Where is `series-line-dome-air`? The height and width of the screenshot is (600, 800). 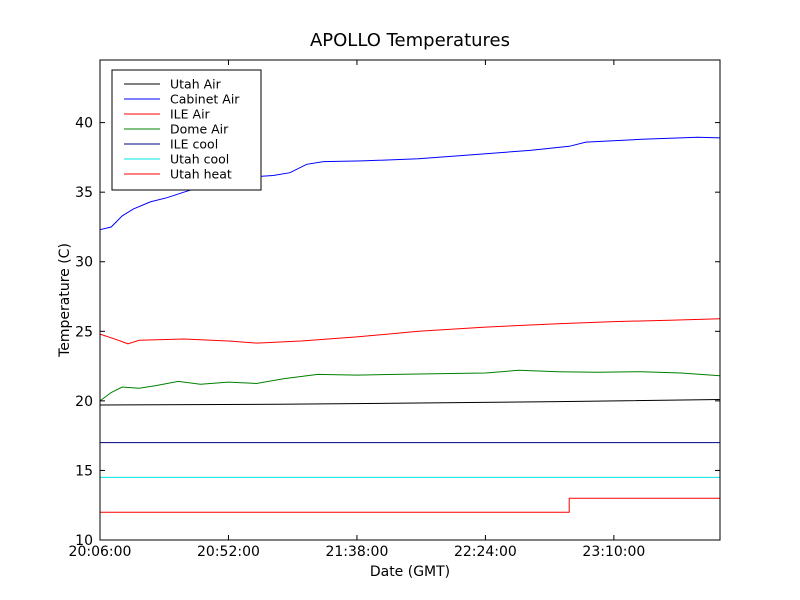 series-line-dome-air is located at coordinates (410, 385).